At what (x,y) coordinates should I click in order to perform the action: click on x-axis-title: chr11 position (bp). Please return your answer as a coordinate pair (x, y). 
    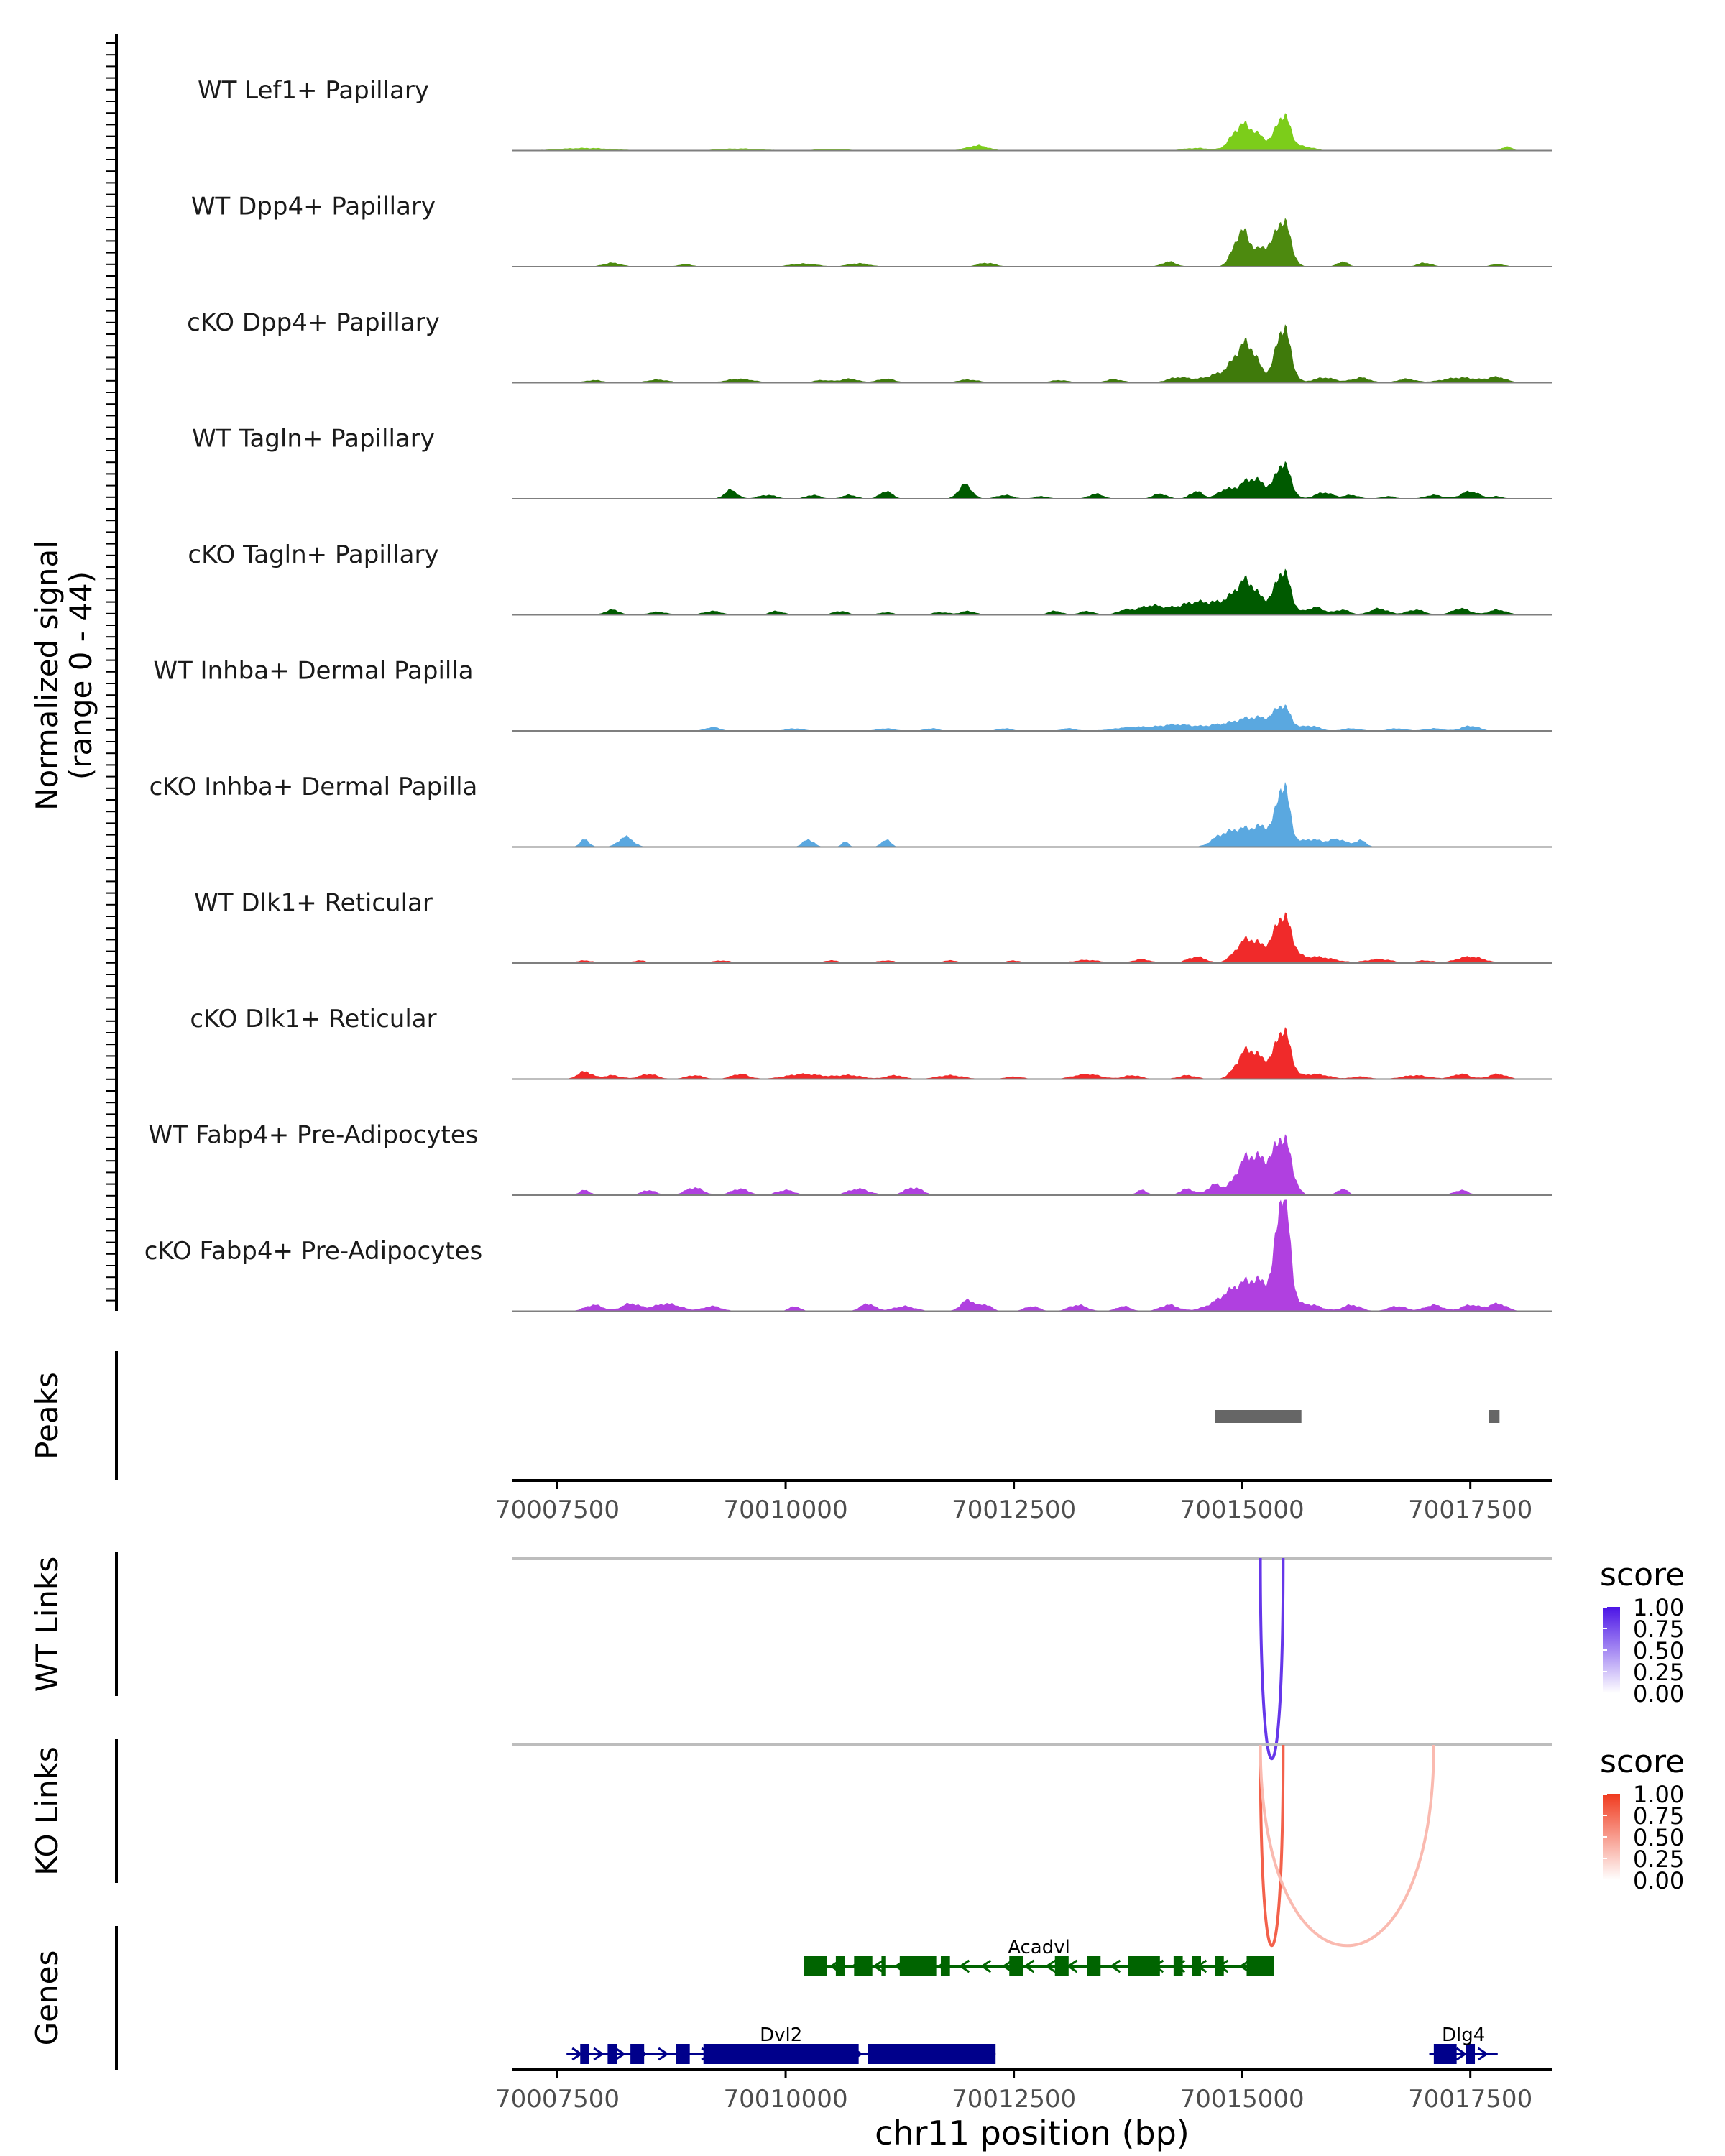
    Looking at the image, I should click on (1032, 2133).